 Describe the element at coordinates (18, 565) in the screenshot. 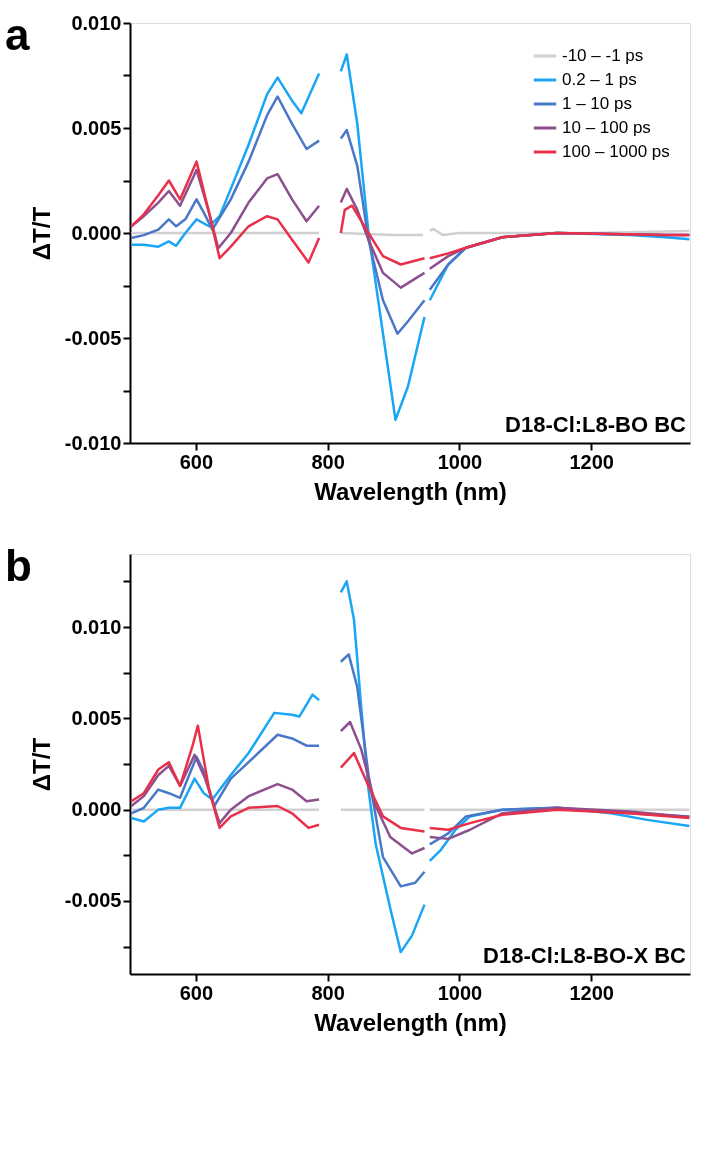

I see `text: b` at that location.